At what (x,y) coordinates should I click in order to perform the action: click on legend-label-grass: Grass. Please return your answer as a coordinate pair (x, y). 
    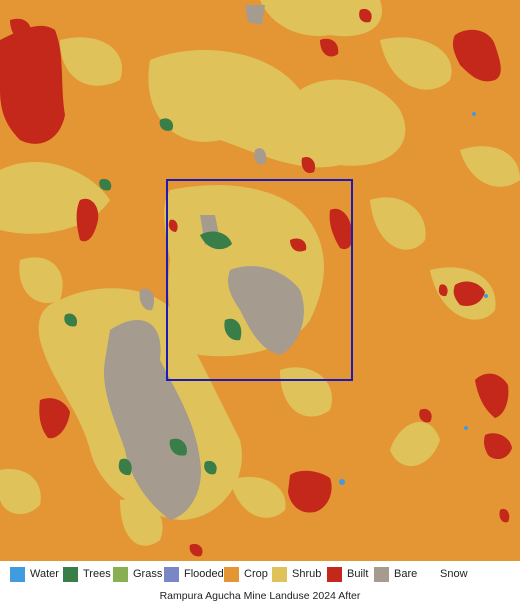
    Looking at the image, I should click on (148, 574).